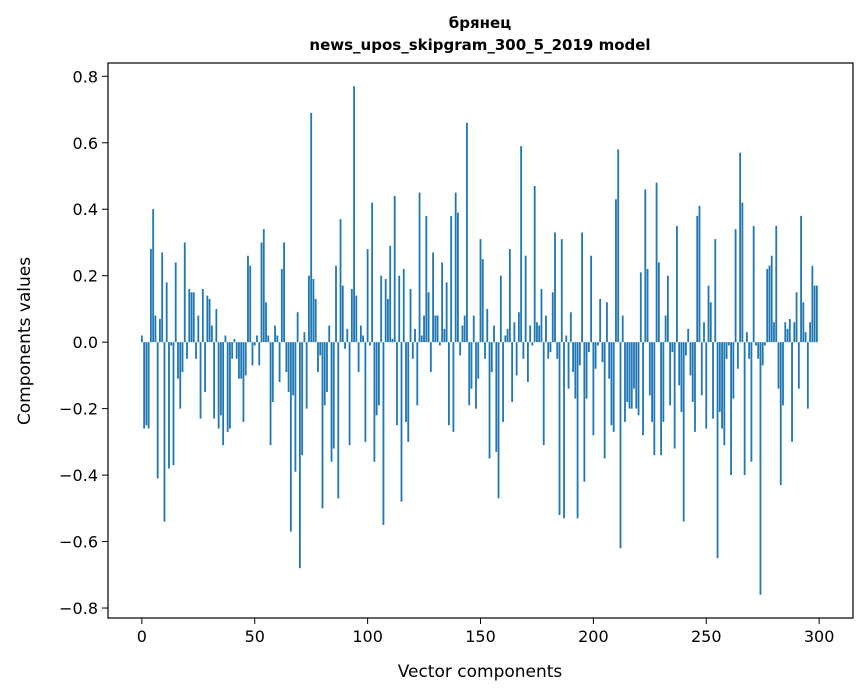  I want to click on x-tick-label: 250, so click(706, 636).